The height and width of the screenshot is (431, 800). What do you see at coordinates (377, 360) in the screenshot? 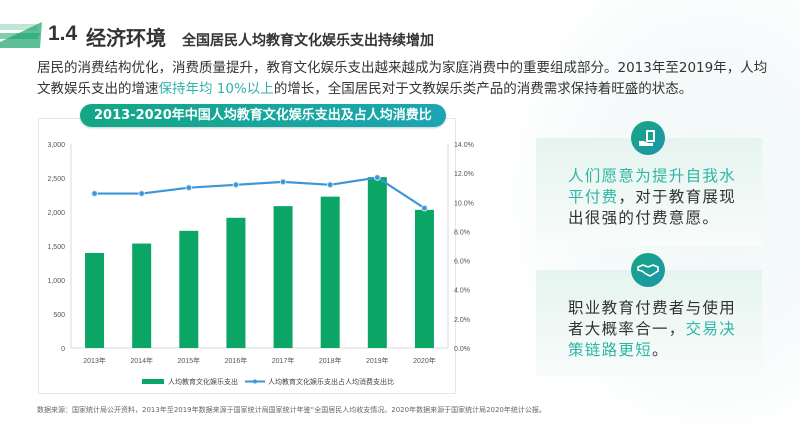
I see `x-tick-label: 2019年` at bounding box center [377, 360].